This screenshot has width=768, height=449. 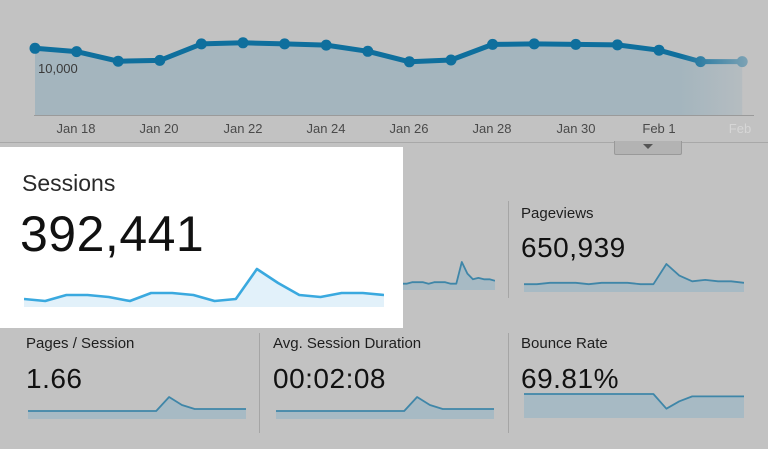 What do you see at coordinates (564, 343) in the screenshot?
I see `bounce-rate-label: Bounce Rate` at bounding box center [564, 343].